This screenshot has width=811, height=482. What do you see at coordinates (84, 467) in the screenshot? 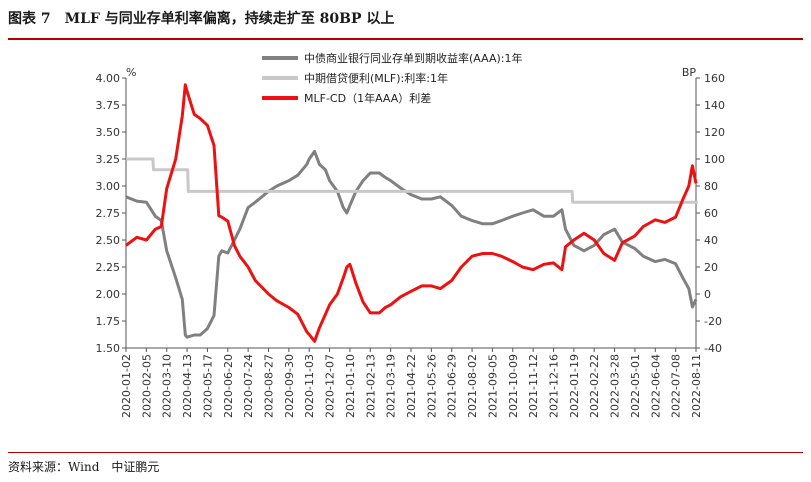
I see `source-note: 资料来源：Wind 中证鹏元` at bounding box center [84, 467].